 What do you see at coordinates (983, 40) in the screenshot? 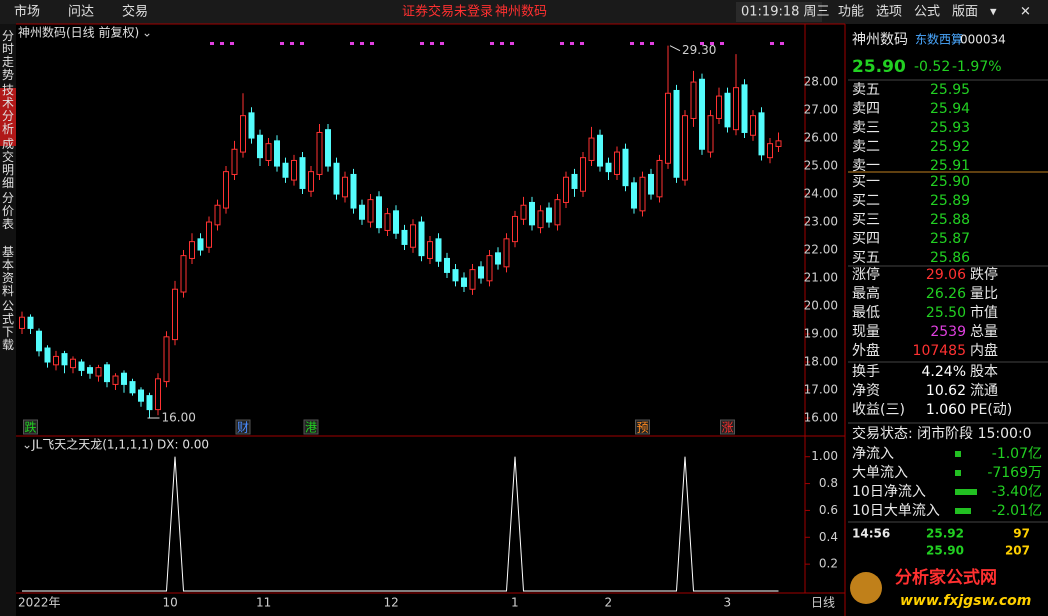
I see `stock-code: 000034` at bounding box center [983, 40].